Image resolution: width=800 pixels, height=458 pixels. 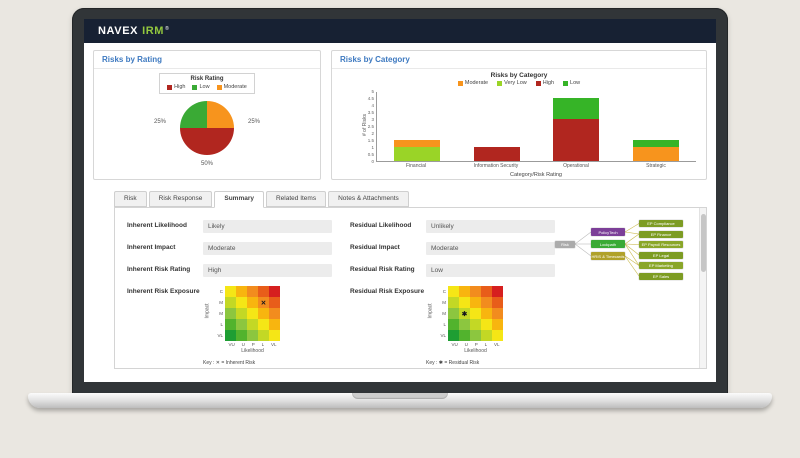 I want to click on legend-swatch-moderate, so click(x=460, y=83).